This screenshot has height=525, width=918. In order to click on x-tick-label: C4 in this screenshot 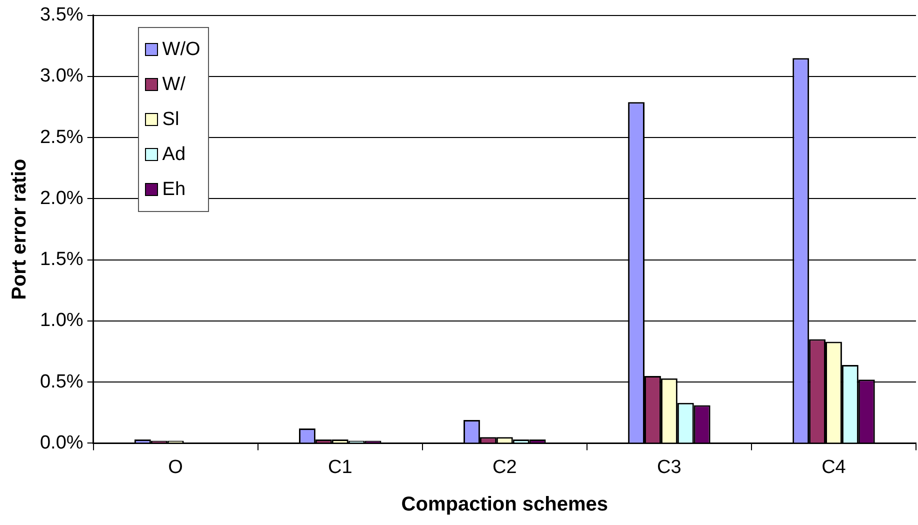, I will do `click(834, 467)`.